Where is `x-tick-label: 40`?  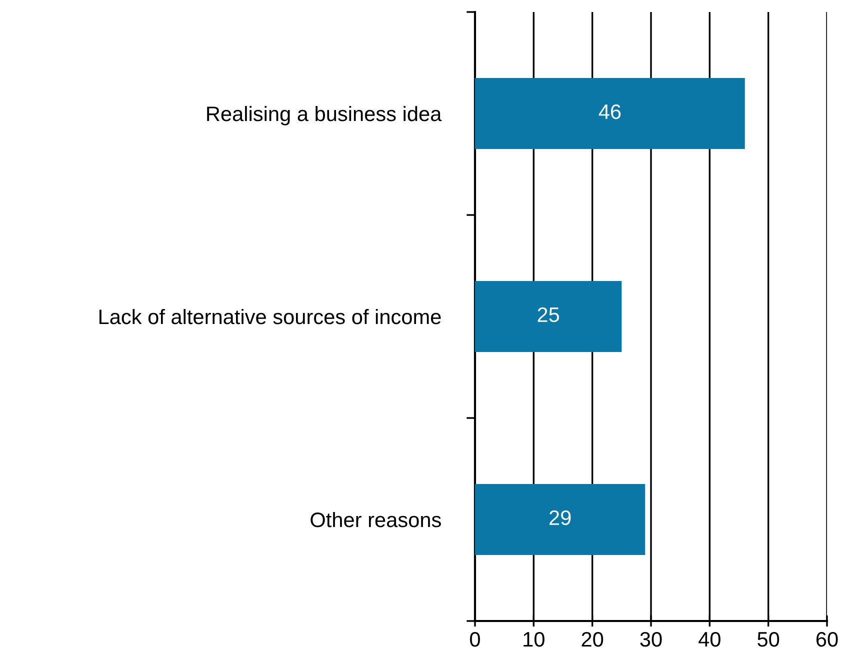 x-tick-label: 40 is located at coordinates (709, 639).